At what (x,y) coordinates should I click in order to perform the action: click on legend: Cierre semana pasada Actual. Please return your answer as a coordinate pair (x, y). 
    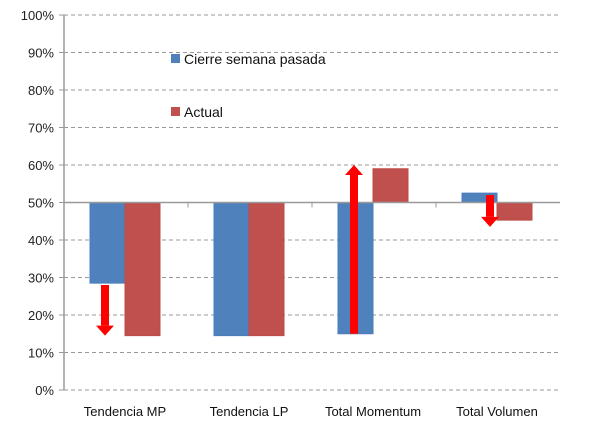
    Looking at the image, I should click on (248, 85).